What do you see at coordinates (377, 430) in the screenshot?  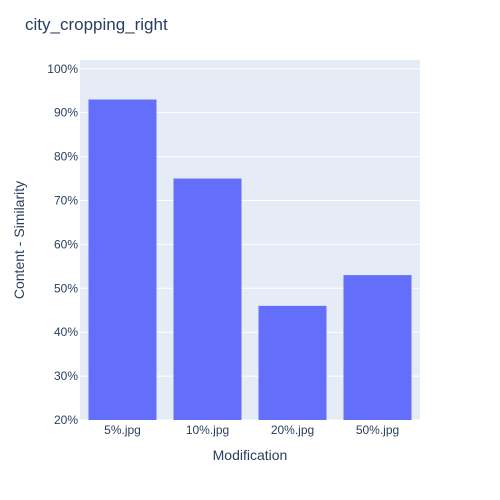 I see `x-tick-label: 50%.jpg` at bounding box center [377, 430].